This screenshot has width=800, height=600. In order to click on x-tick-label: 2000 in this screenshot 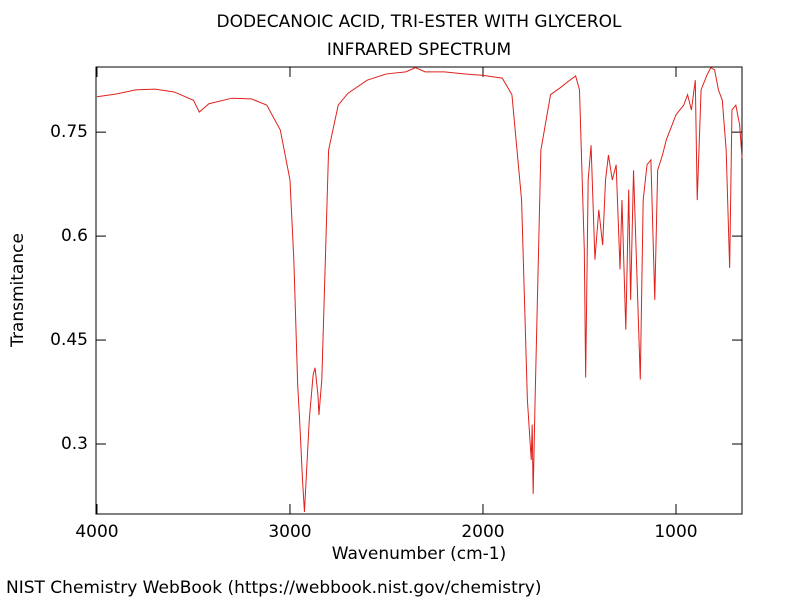, I will do `click(482, 532)`.